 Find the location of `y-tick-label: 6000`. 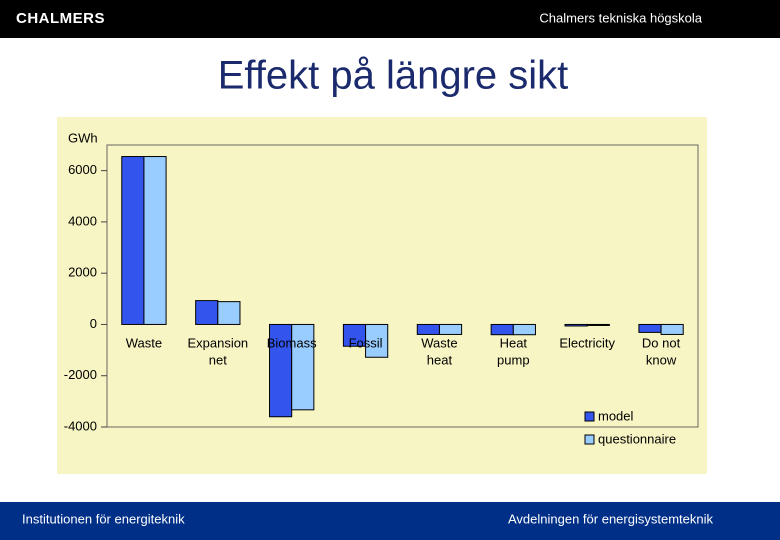

y-tick-label: 6000 is located at coordinates (82, 169).